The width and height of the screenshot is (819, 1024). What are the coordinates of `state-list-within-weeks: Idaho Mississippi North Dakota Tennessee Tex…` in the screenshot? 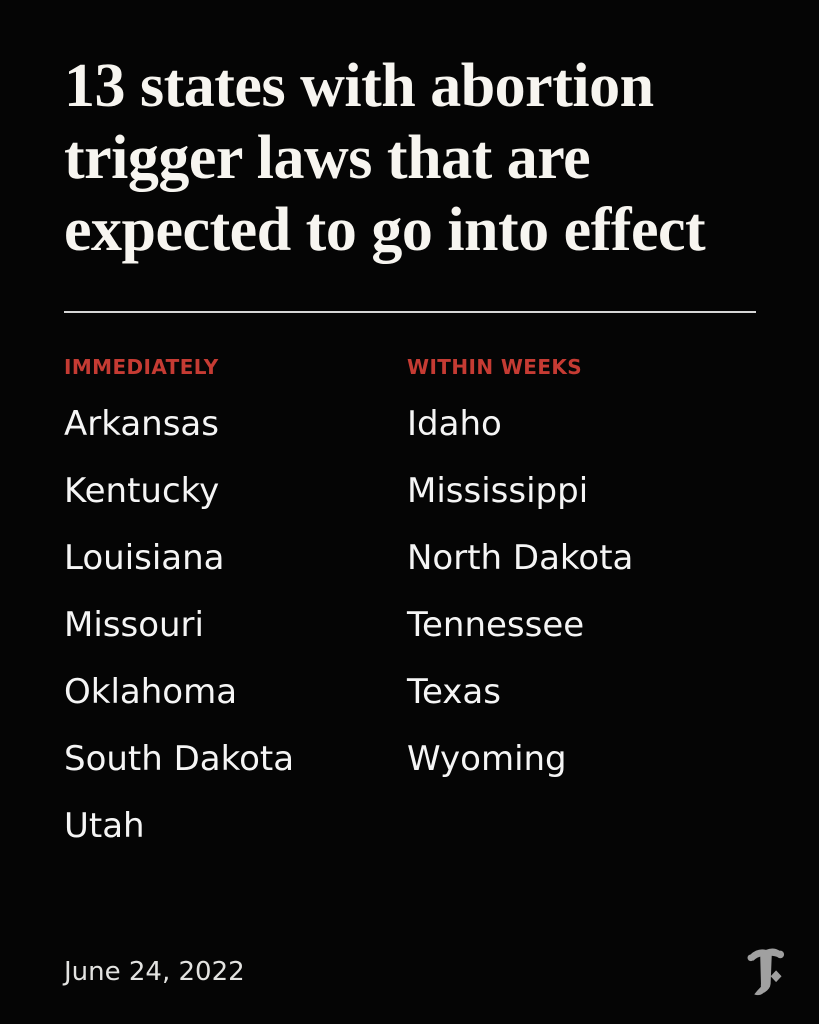 It's located at (520, 591).